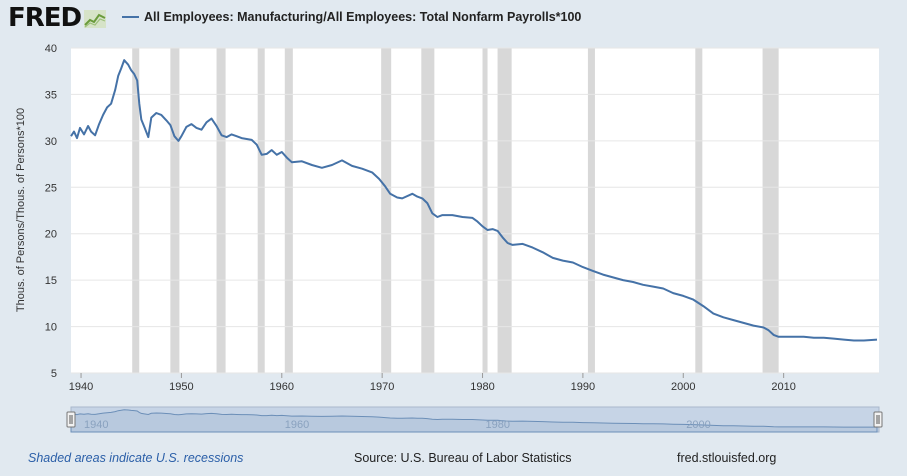 This screenshot has height=476, width=907. What do you see at coordinates (96, 425) in the screenshot?
I see `navigator-tick-label: 1940` at bounding box center [96, 425].